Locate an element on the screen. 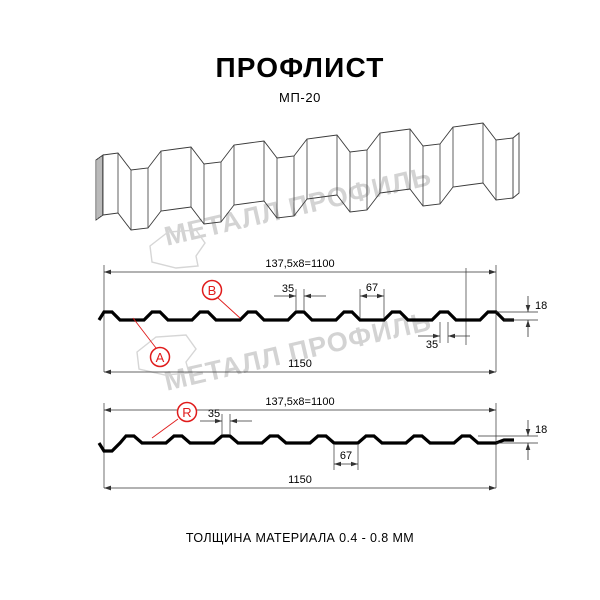  callout-r: R is located at coordinates (174, 420).